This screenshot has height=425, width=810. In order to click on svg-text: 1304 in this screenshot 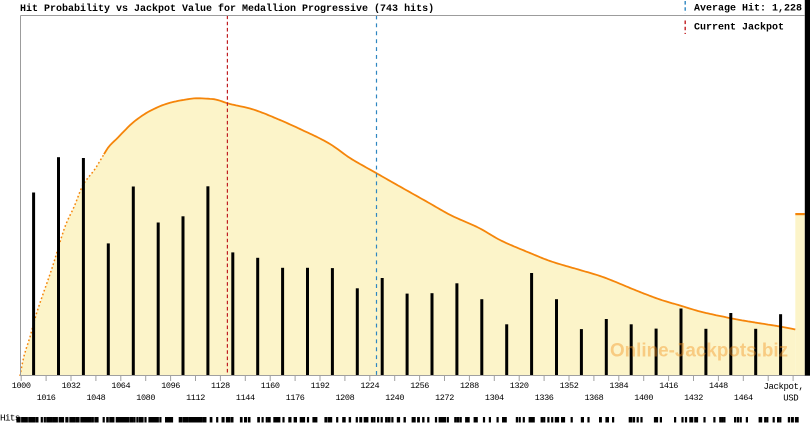, I will do `click(494, 398)`.